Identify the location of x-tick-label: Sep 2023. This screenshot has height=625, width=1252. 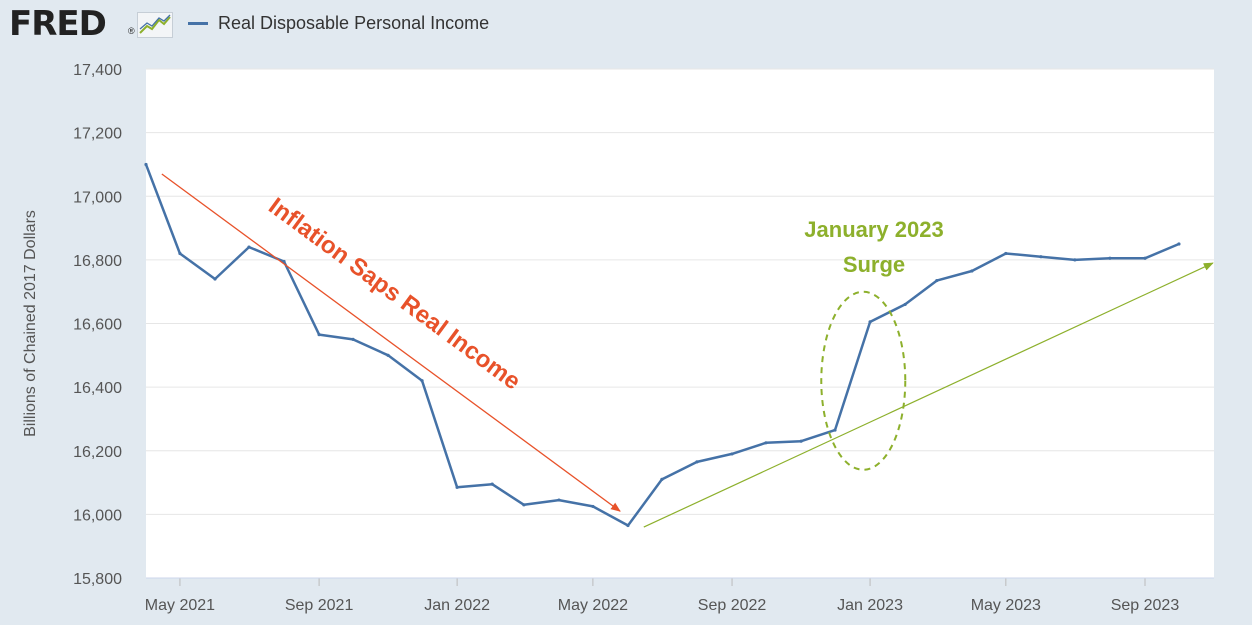
(1145, 605).